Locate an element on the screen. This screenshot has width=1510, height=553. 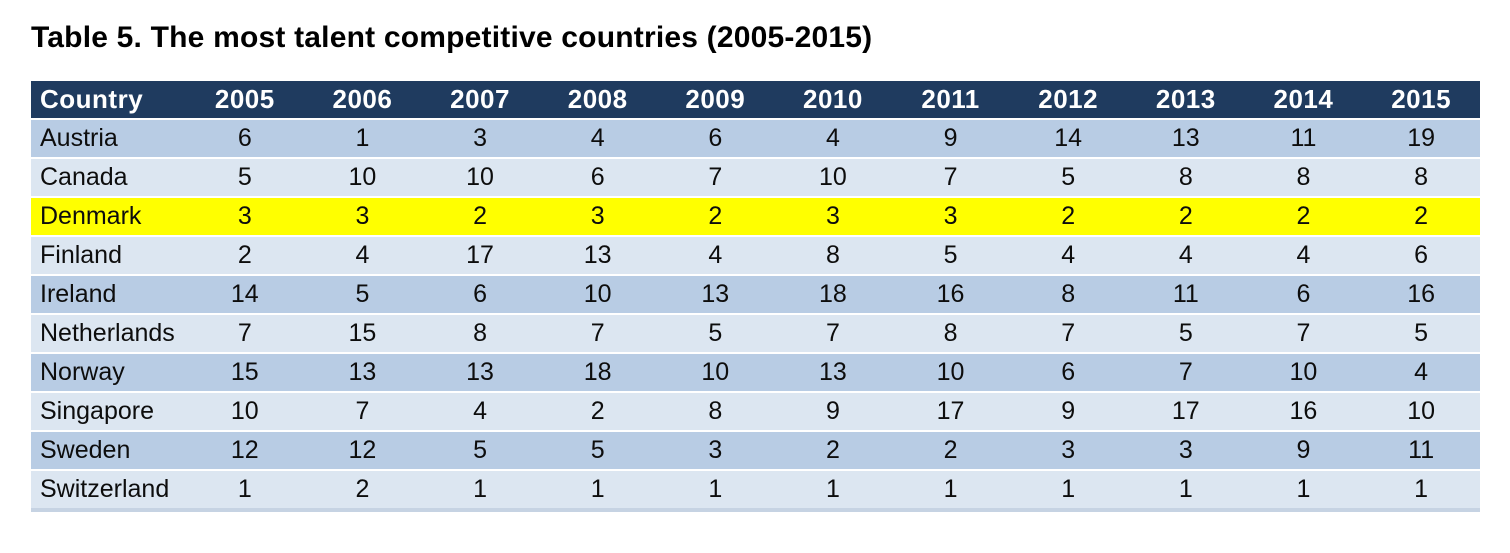
country-cell: Norway is located at coordinates (108, 371).